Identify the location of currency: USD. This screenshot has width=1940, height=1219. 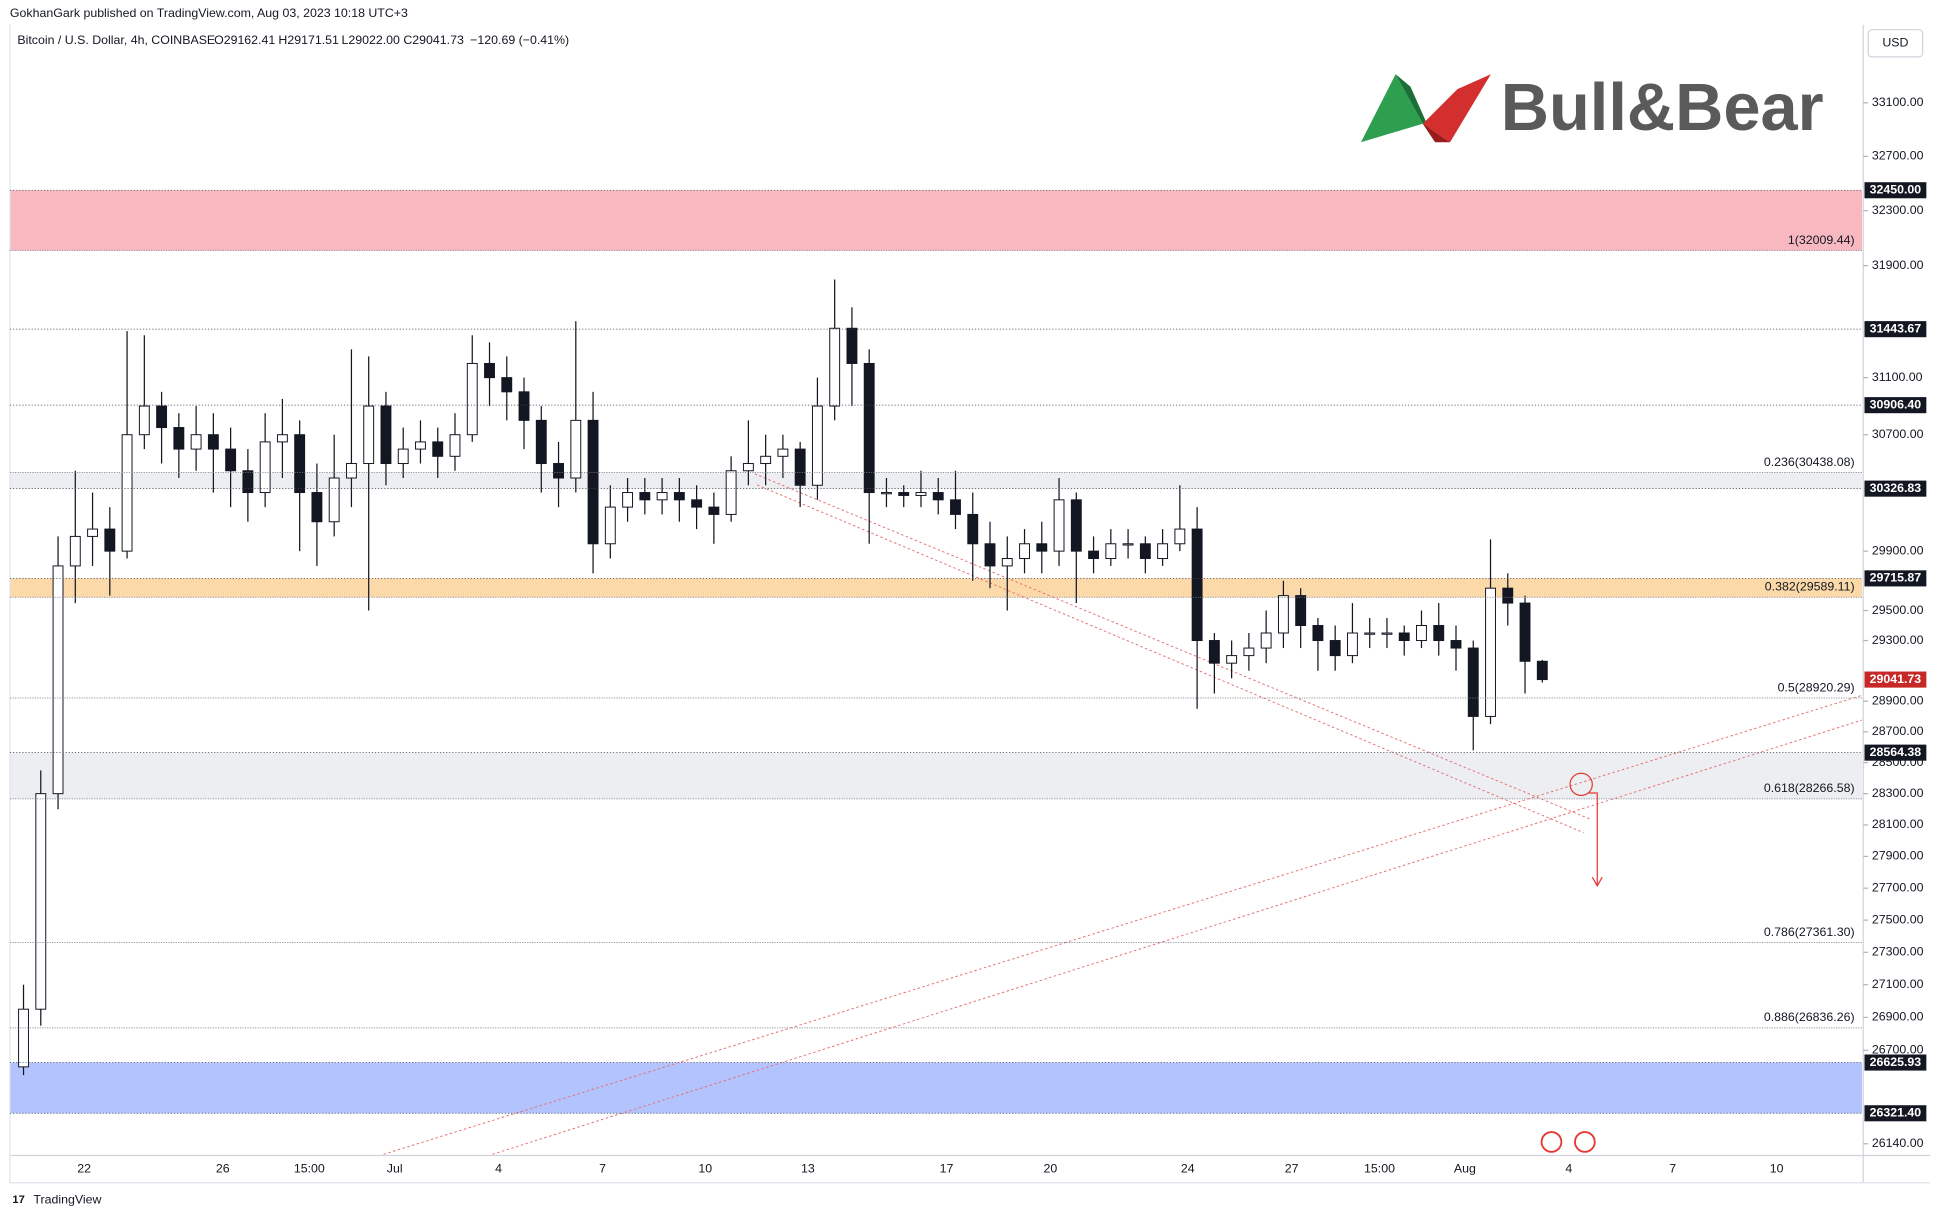
(1895, 43).